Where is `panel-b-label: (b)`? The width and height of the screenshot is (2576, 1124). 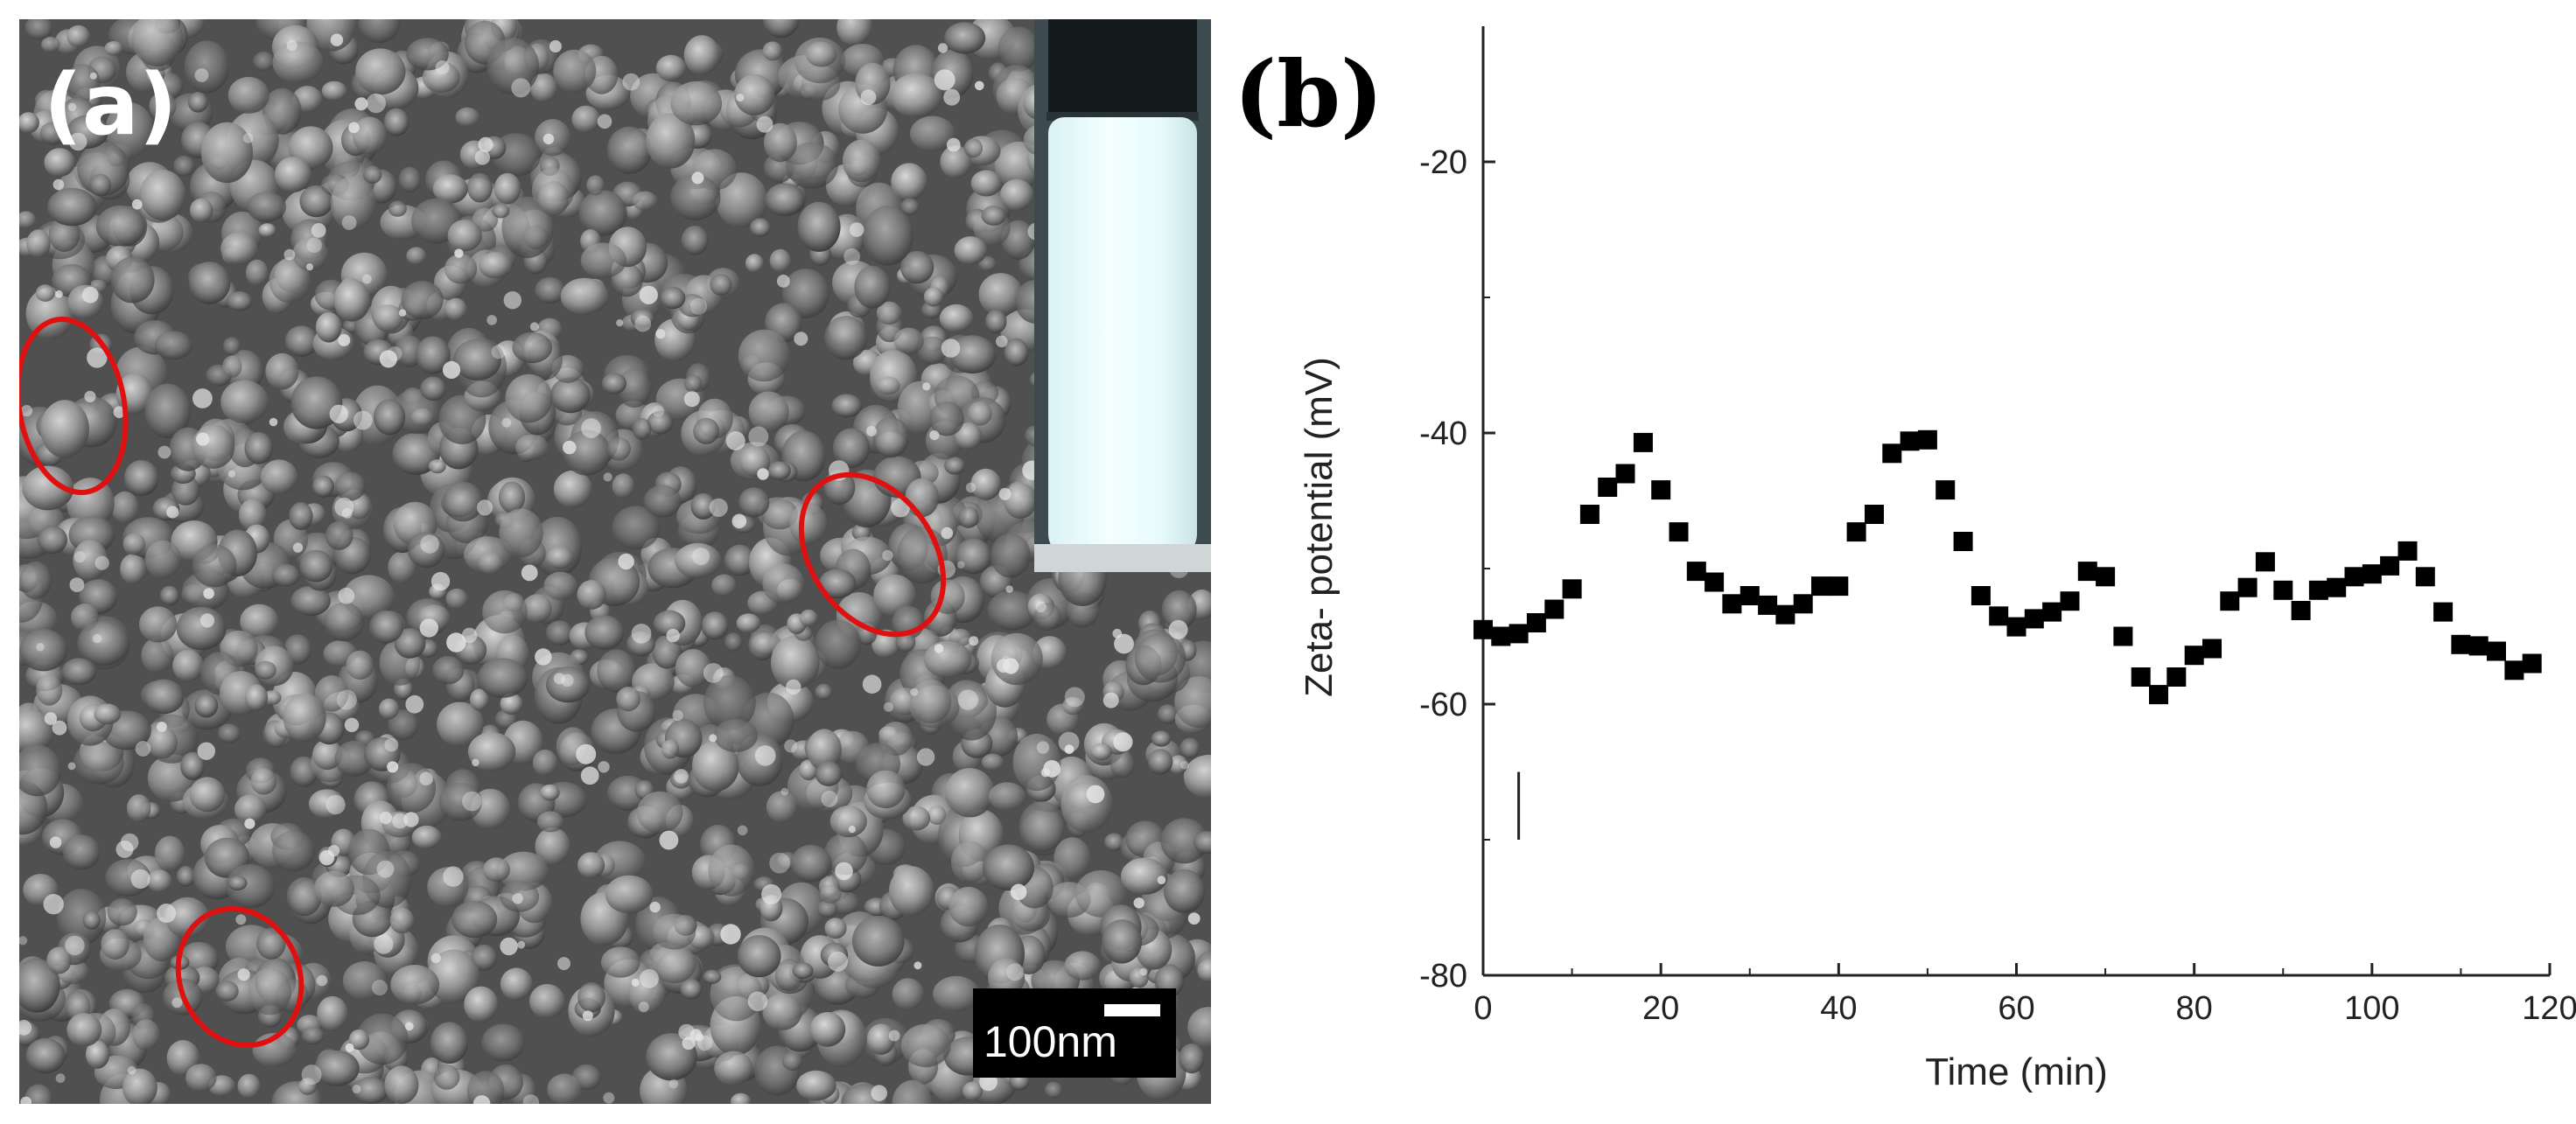
panel-b-label: (b) is located at coordinates (1309, 94).